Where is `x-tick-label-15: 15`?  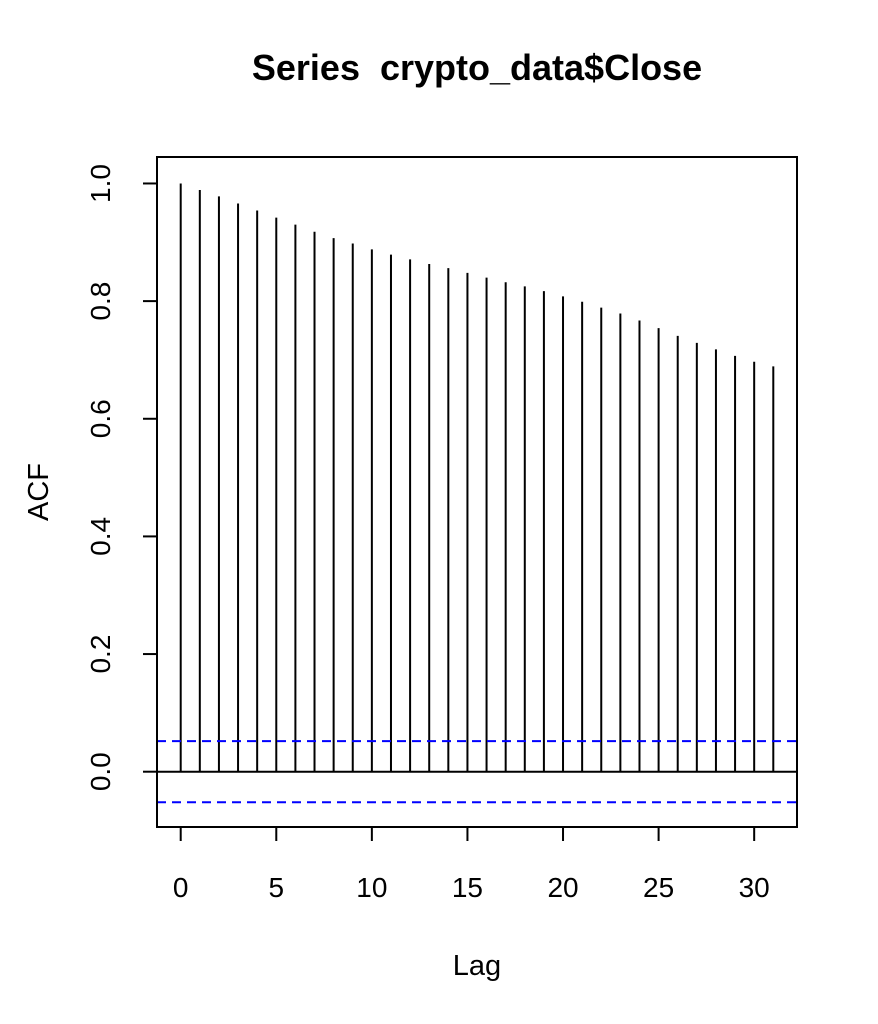 x-tick-label-15: 15 is located at coordinates (467, 887).